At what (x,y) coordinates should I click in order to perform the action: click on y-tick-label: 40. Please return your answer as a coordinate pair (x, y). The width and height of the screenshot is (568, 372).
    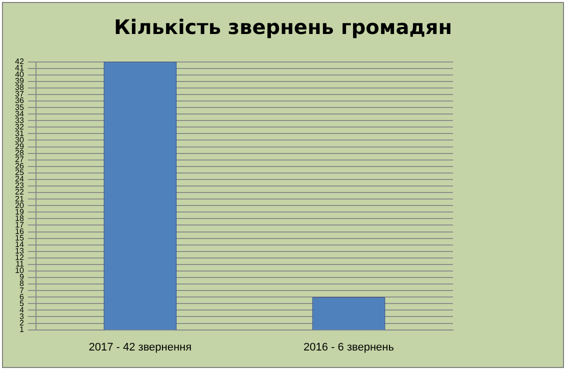
    Looking at the image, I should click on (19, 75).